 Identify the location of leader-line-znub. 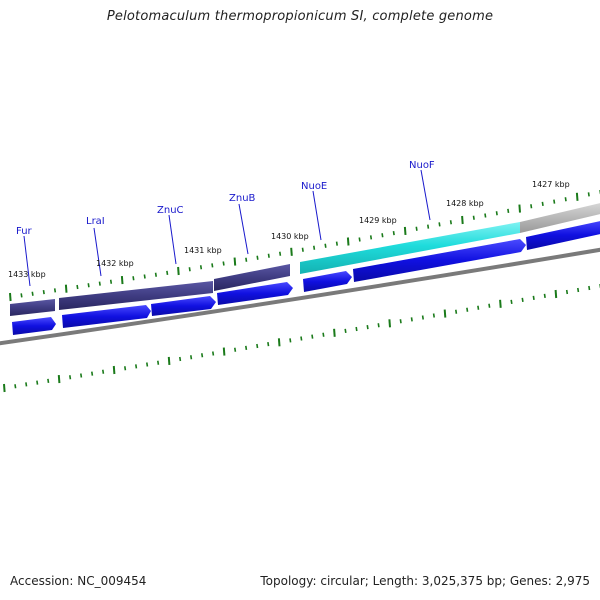
(243, 229).